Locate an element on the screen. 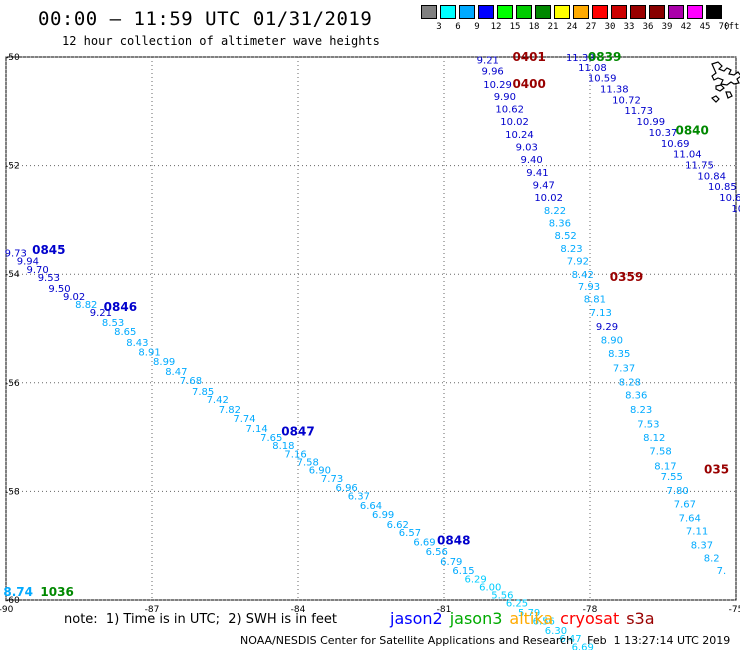 This screenshot has height=650, width=740. wave-height-label: 5.56 is located at coordinates (502, 596).